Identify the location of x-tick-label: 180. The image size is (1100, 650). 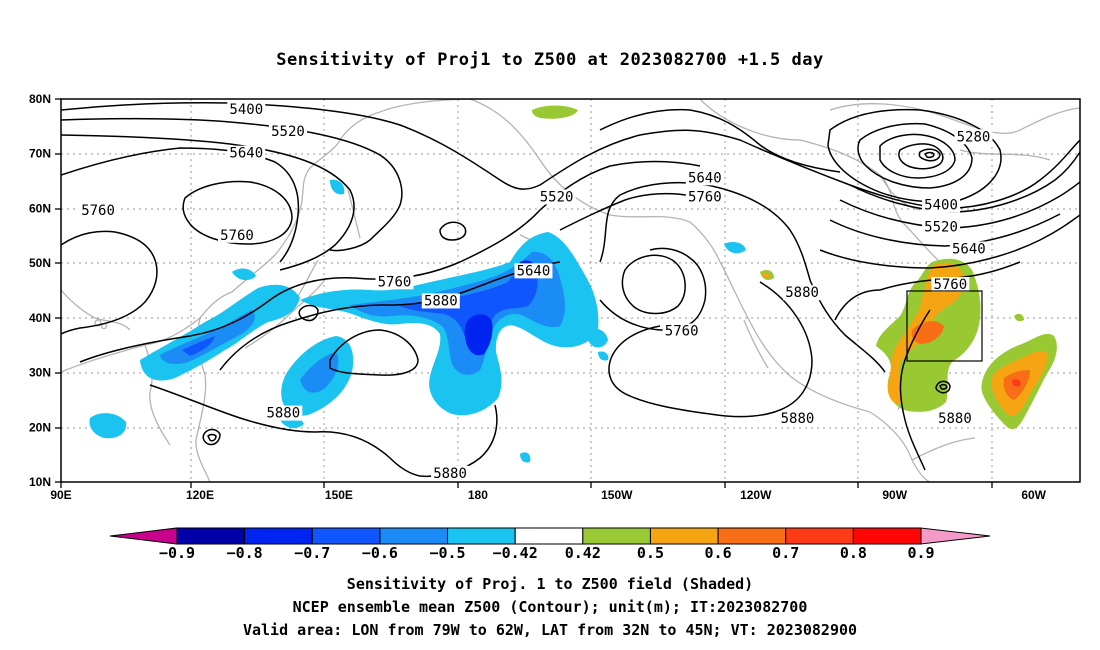
(478, 495).